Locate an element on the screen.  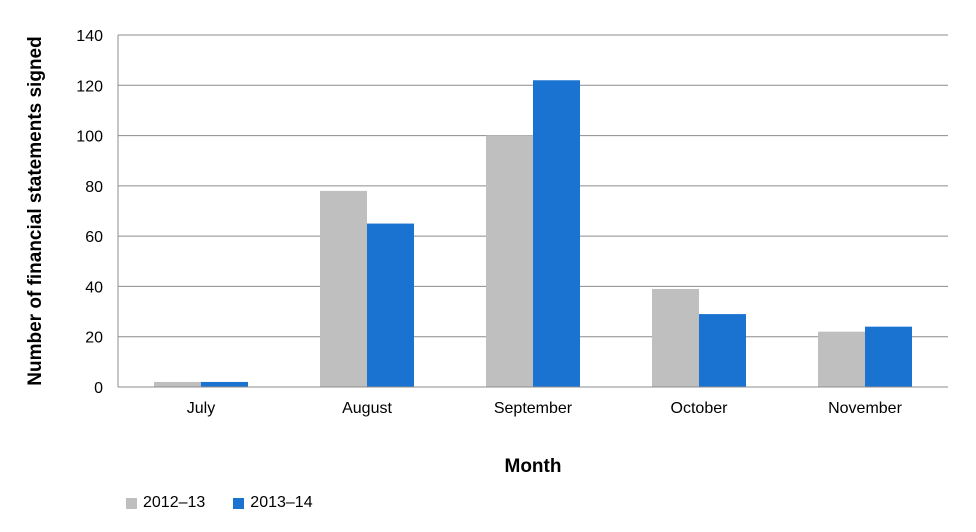
legend-label-2012-13: 2012–13 is located at coordinates (174, 502).